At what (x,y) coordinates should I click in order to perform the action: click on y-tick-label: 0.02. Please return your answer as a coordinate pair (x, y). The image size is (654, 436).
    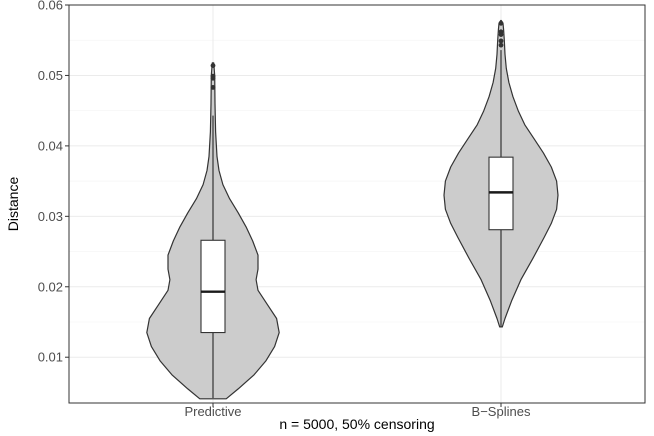
    Looking at the image, I should click on (50, 286).